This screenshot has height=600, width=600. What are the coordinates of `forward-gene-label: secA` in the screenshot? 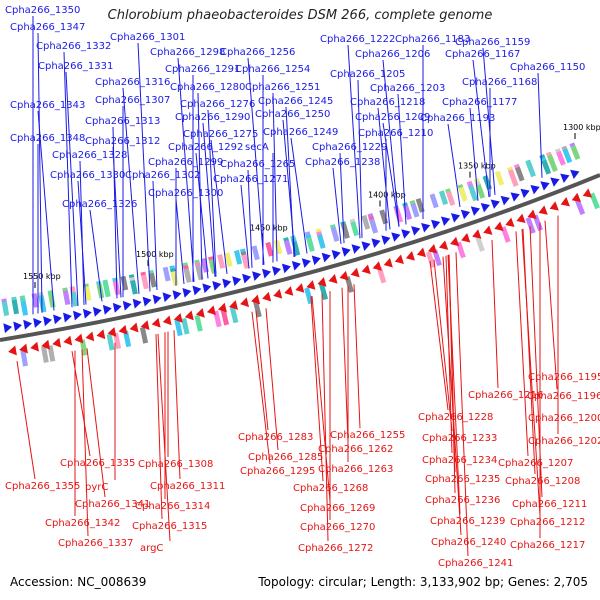 It's located at (257, 147).